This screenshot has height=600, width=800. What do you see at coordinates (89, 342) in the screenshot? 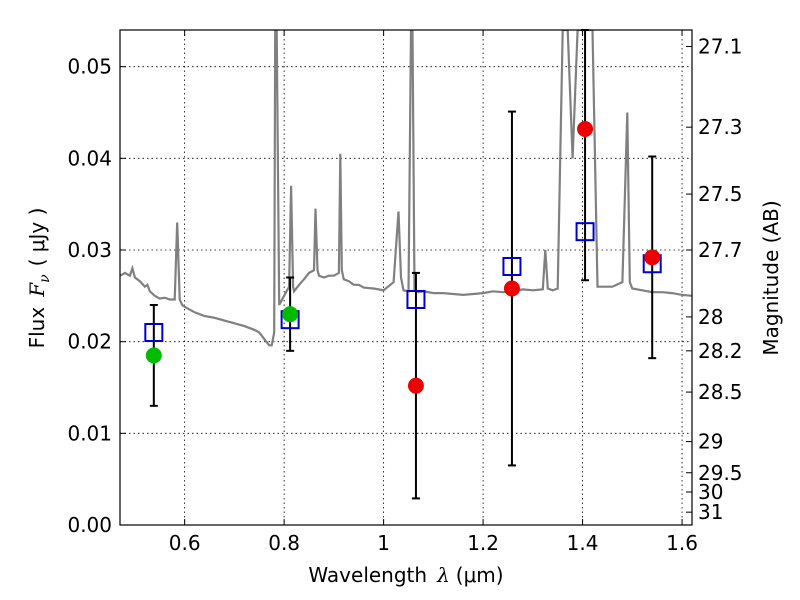
I see `y-tick-label: 0.02` at bounding box center [89, 342].